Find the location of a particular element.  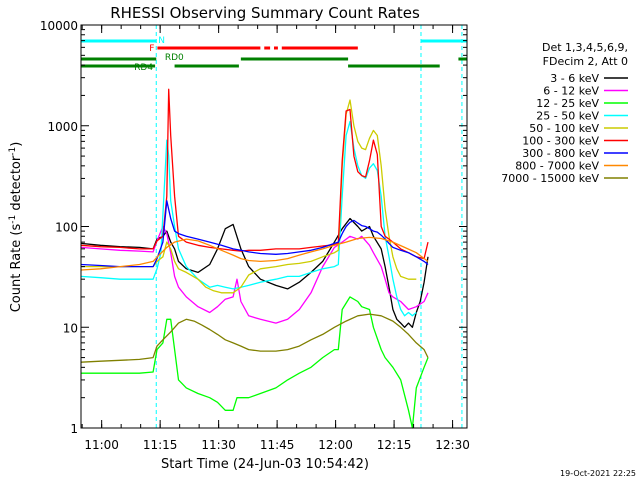

x-tick-label: 11:15 is located at coordinates (160, 445).